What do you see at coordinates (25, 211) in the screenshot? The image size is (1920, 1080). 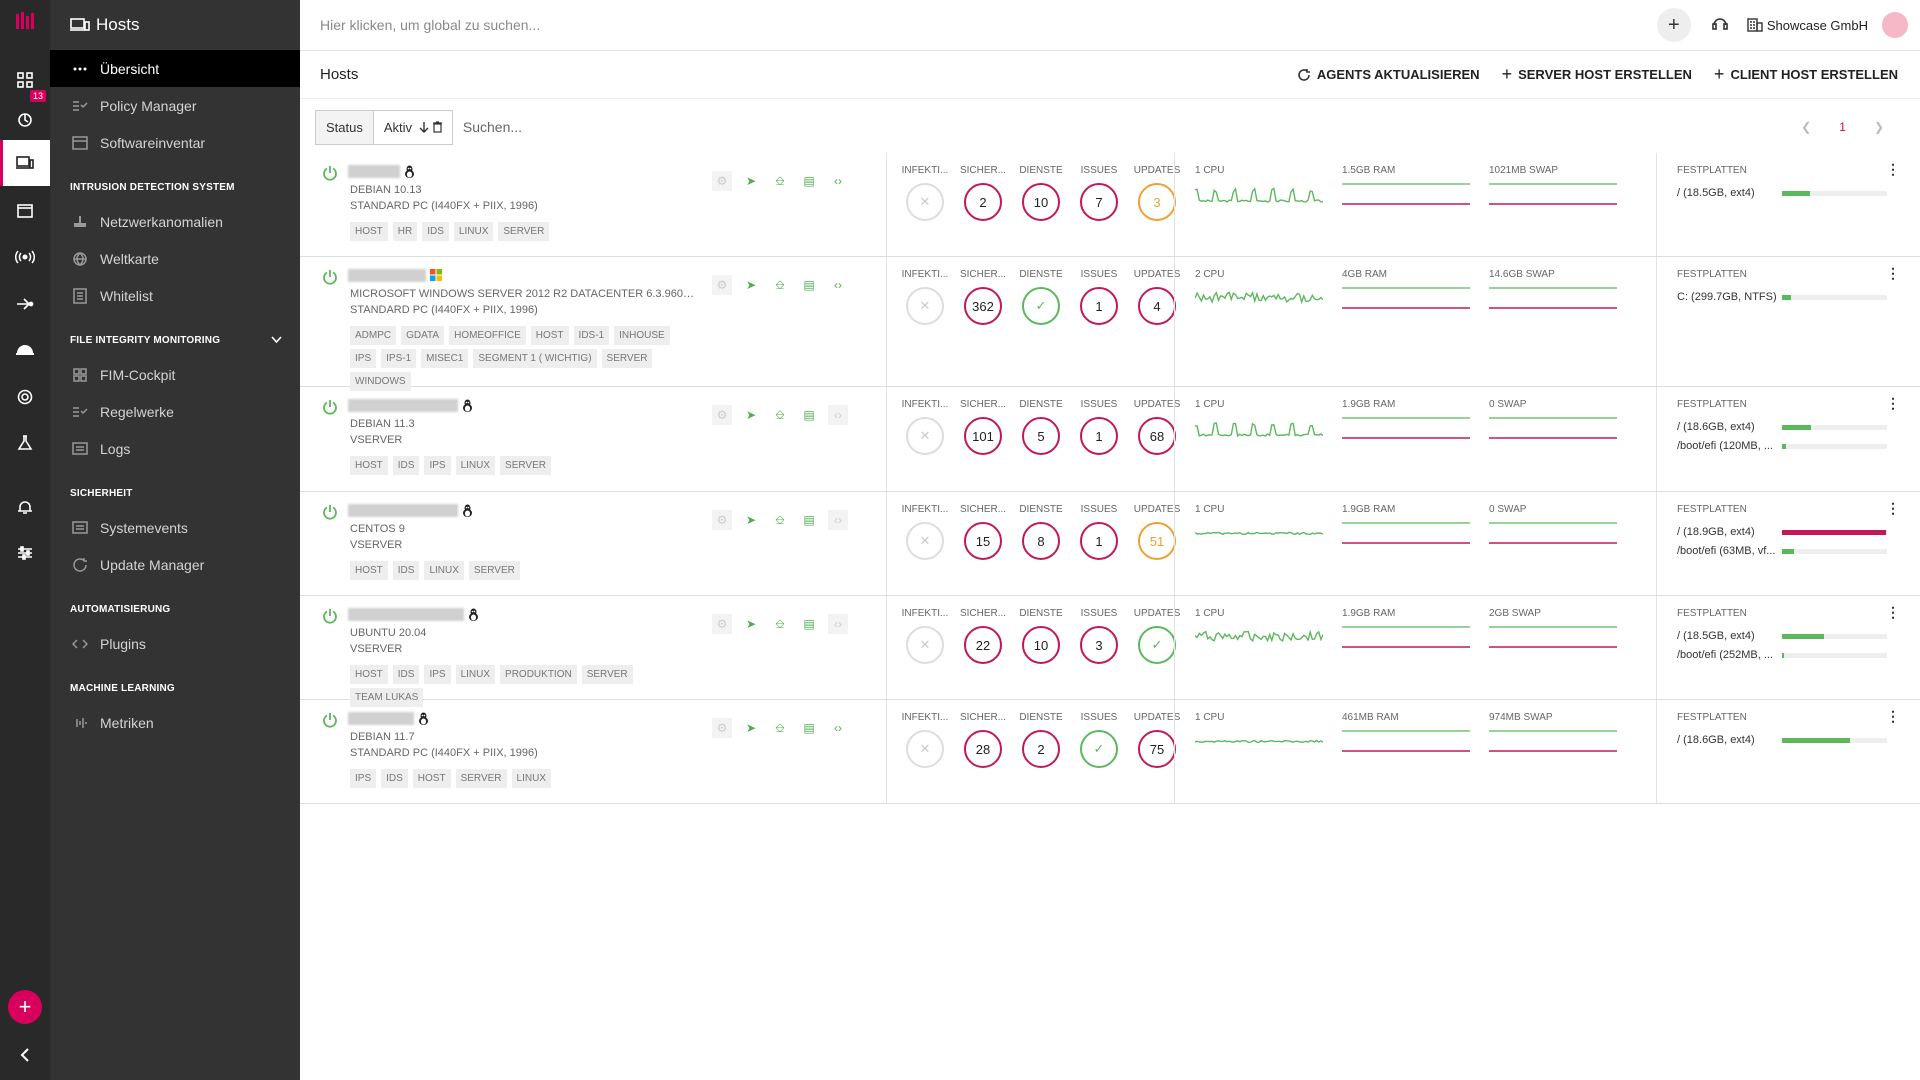 I see `window-icon` at bounding box center [25, 211].